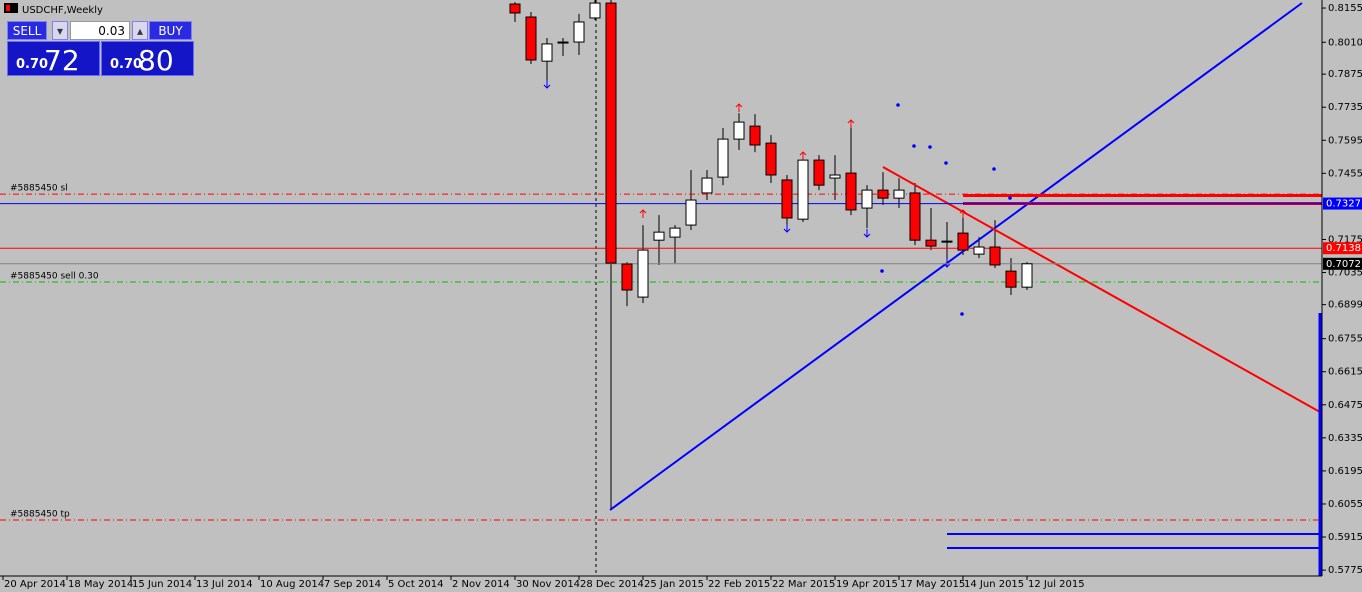  Describe the element at coordinates (1101, 289) in the screenshot. I see `trend-line` at that location.